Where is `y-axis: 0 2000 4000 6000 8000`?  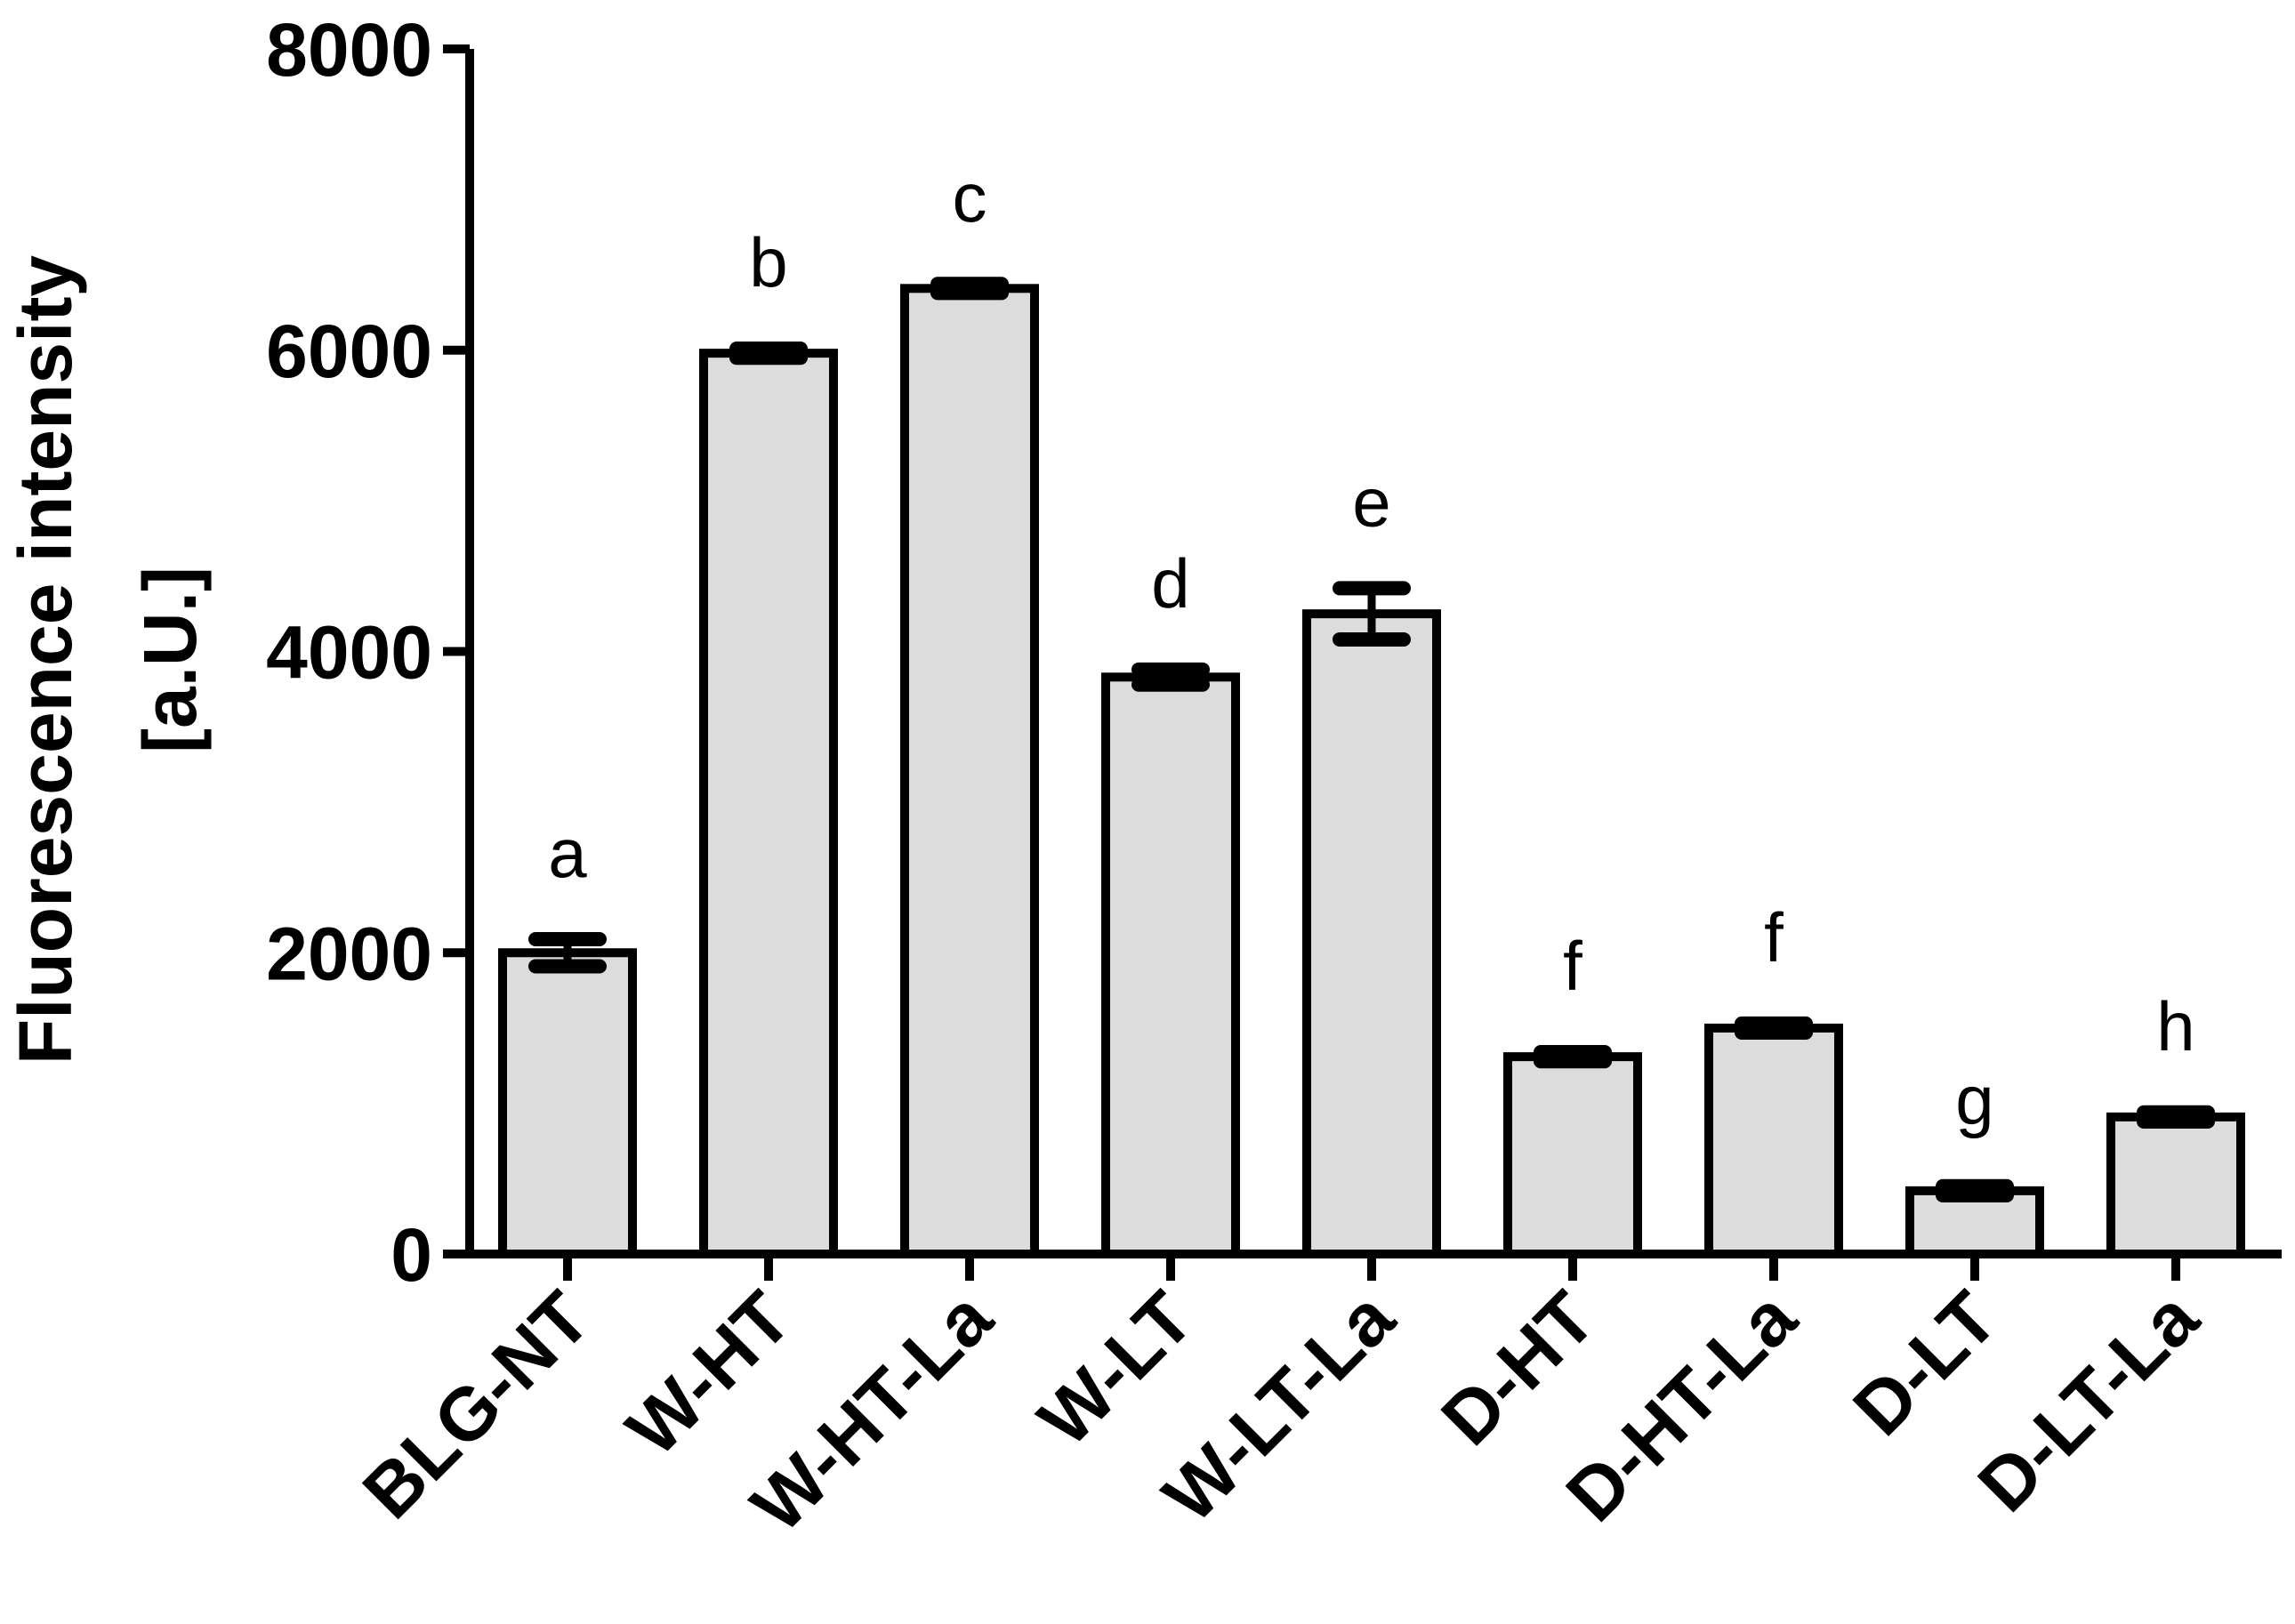
y-axis: 0 2000 4000 6000 8000 is located at coordinates (370, 652).